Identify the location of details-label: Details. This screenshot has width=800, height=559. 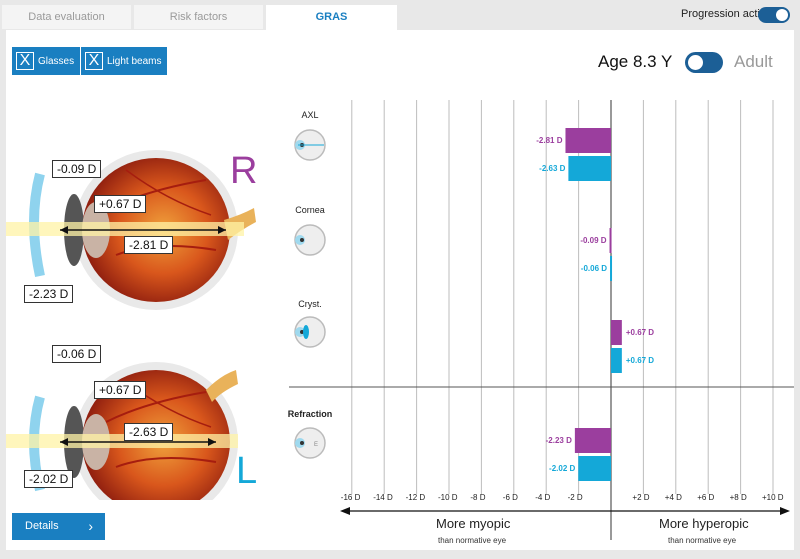
(42, 526).